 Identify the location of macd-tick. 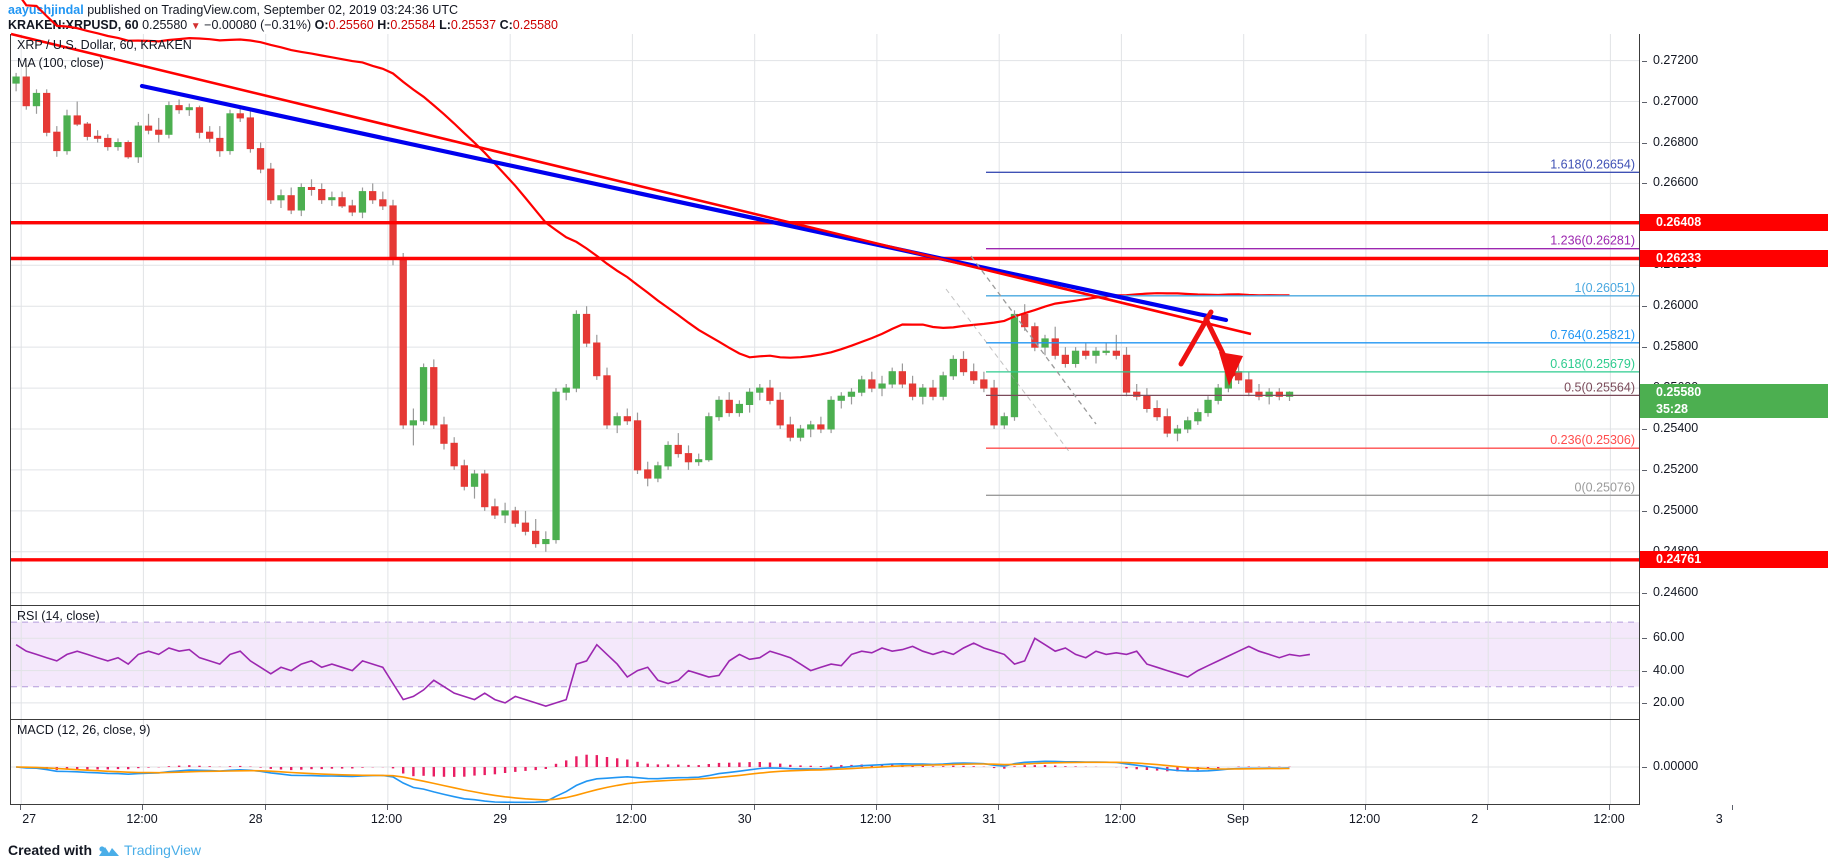
(1644, 767).